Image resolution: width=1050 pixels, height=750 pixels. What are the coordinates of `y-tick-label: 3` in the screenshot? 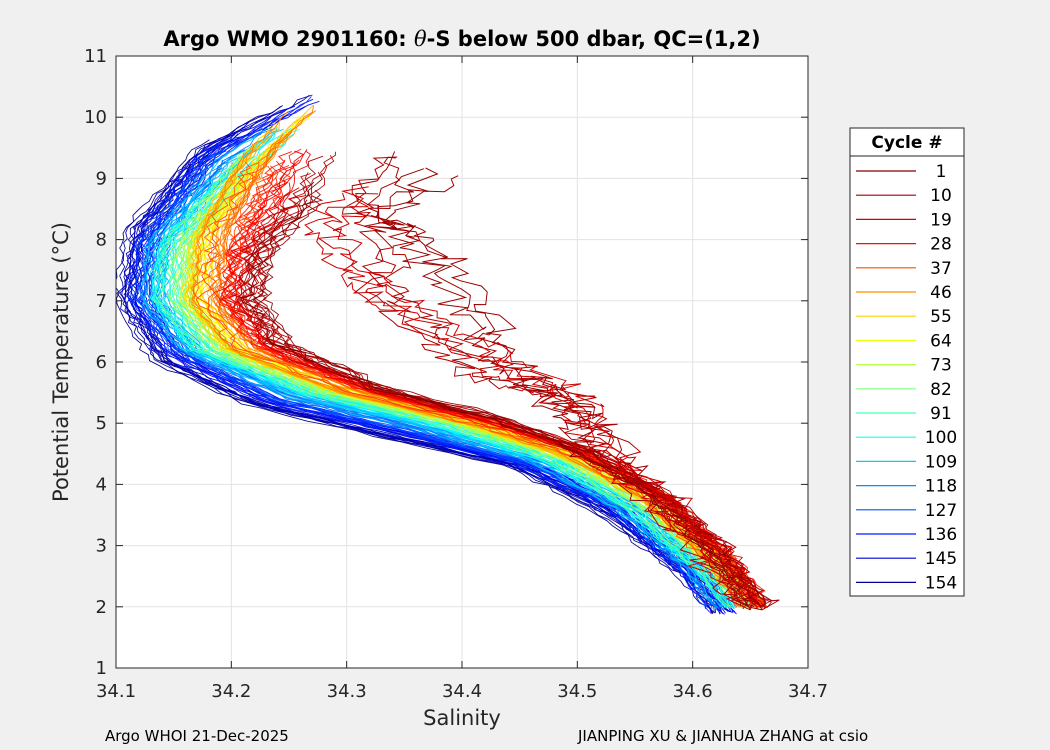 It's located at (101, 546).